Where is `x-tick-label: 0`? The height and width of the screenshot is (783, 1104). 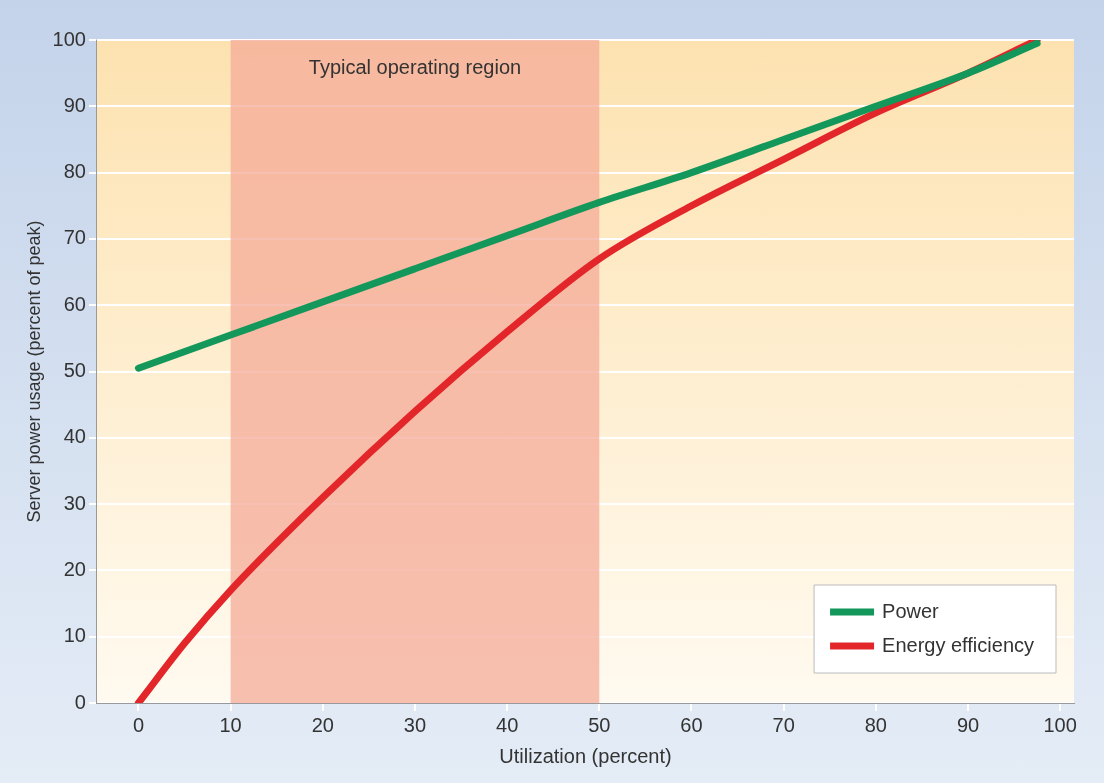
x-tick-label: 0 is located at coordinates (138, 724).